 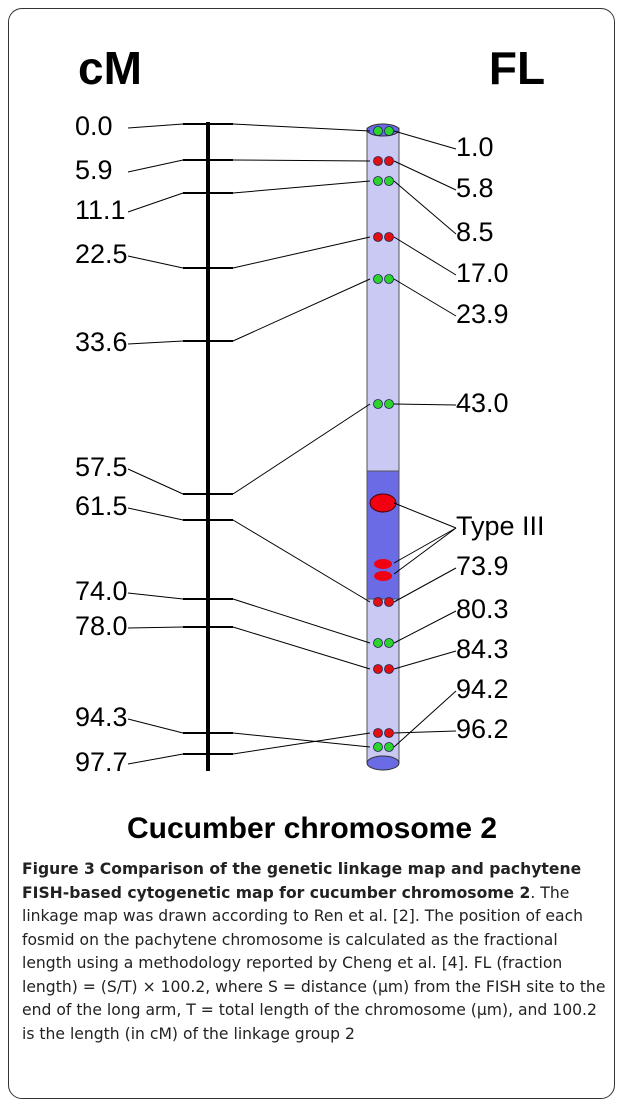 I want to click on left-header: cM, so click(x=110, y=68).